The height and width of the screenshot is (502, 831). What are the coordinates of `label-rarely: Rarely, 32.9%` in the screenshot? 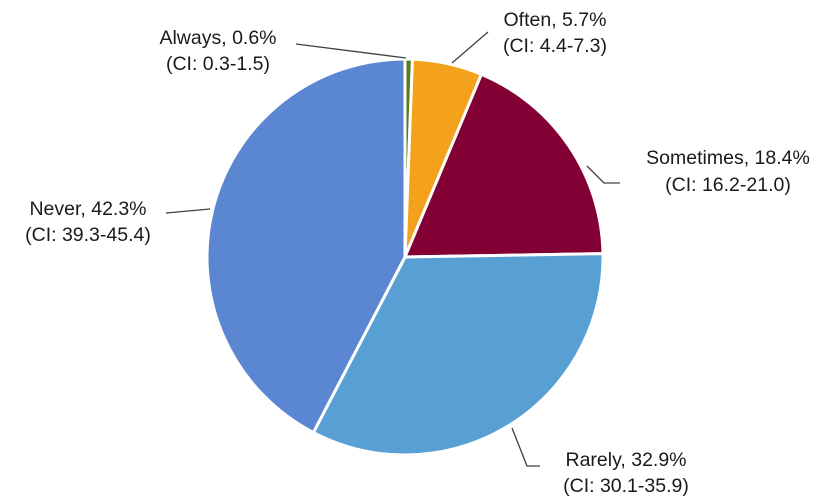 It's located at (625, 460).